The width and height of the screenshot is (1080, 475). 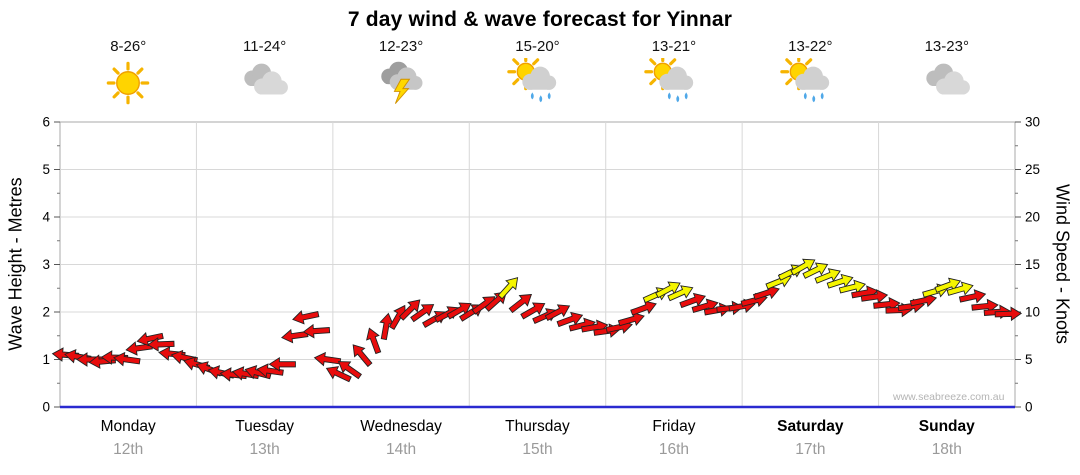 What do you see at coordinates (46, 122) in the screenshot?
I see `wave-tick-label: 6` at bounding box center [46, 122].